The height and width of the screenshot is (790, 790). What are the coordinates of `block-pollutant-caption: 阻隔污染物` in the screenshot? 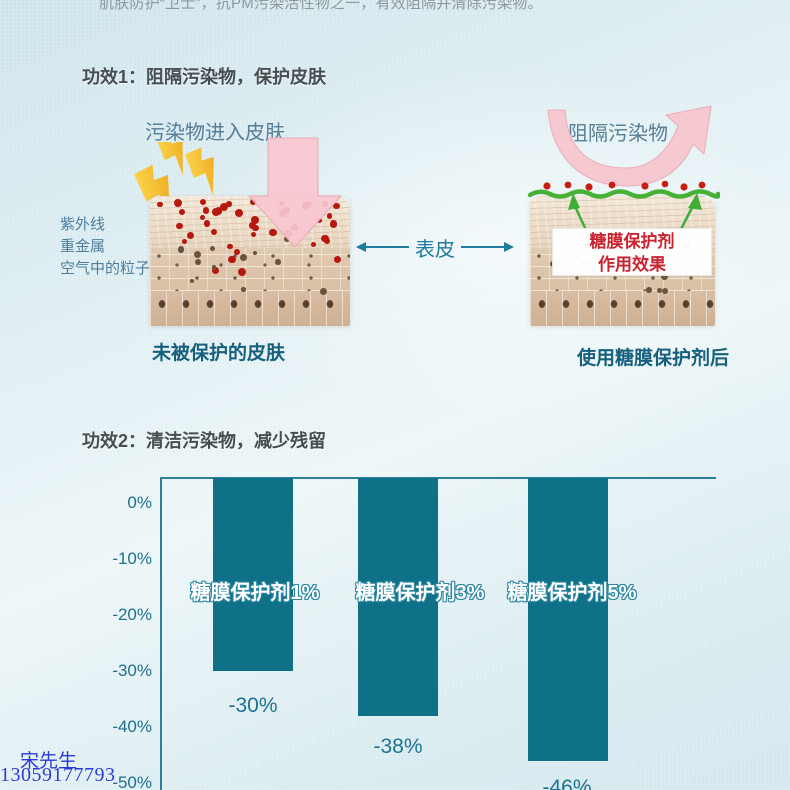 It's located at (618, 134).